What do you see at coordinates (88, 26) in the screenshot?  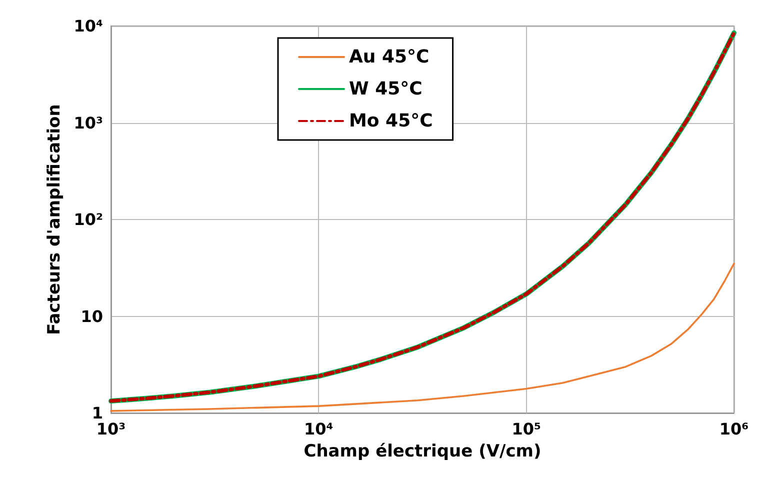 I see `y-tick-label: 10⁴` at bounding box center [88, 26].